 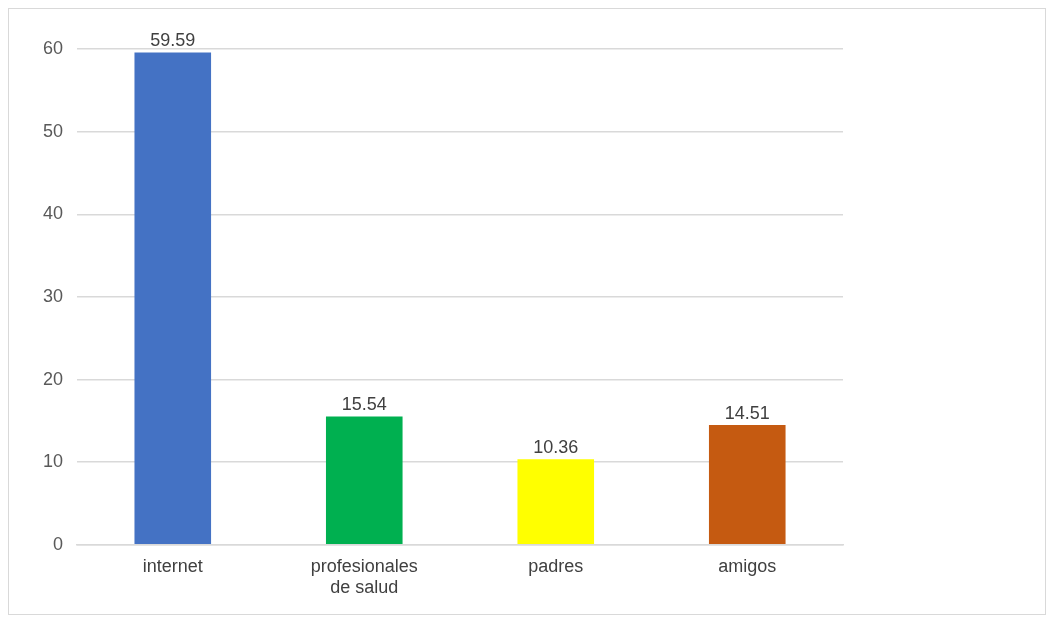 What do you see at coordinates (747, 565) in the screenshot?
I see `x-tick-label: amigos` at bounding box center [747, 565].